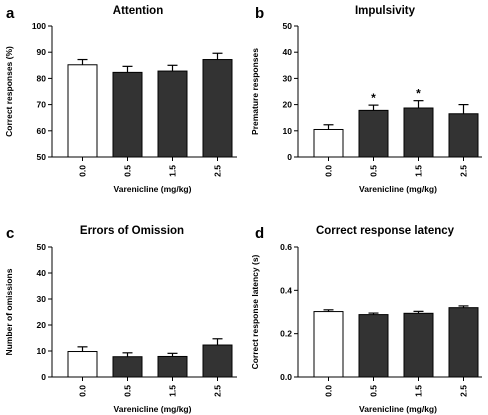  What do you see at coordinates (10, 233) in the screenshot?
I see `panel-letter-c: c` at bounding box center [10, 233].